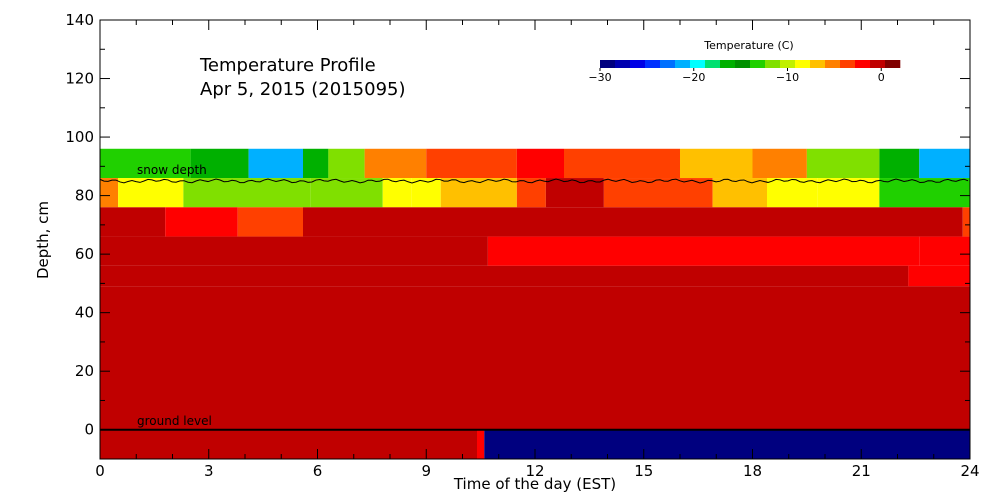  I want to click on x-tick-label: 6, so click(318, 471).